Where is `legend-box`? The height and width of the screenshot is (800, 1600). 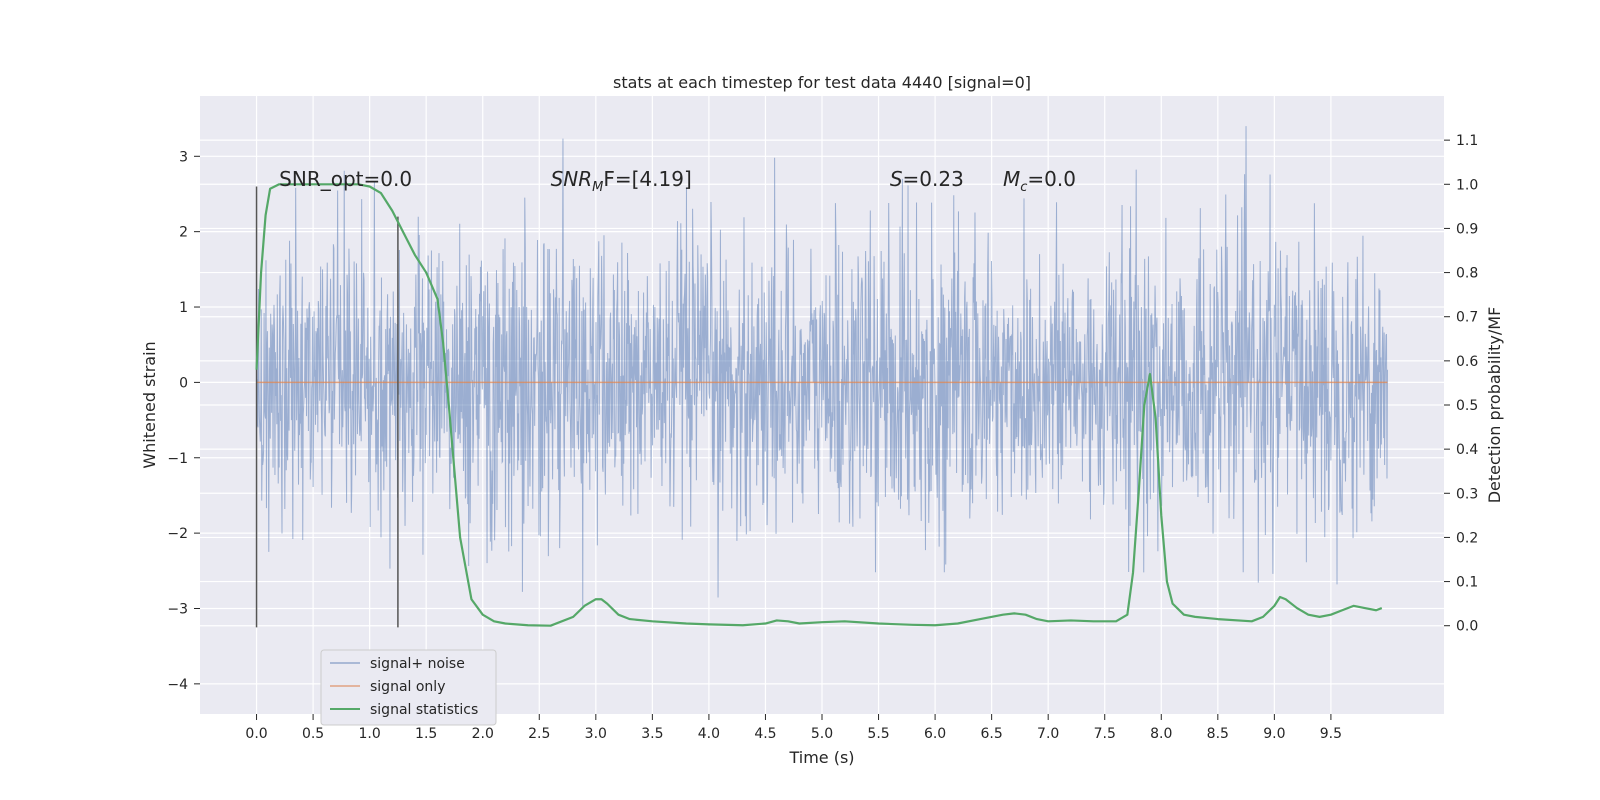
legend-box is located at coordinates (408, 687).